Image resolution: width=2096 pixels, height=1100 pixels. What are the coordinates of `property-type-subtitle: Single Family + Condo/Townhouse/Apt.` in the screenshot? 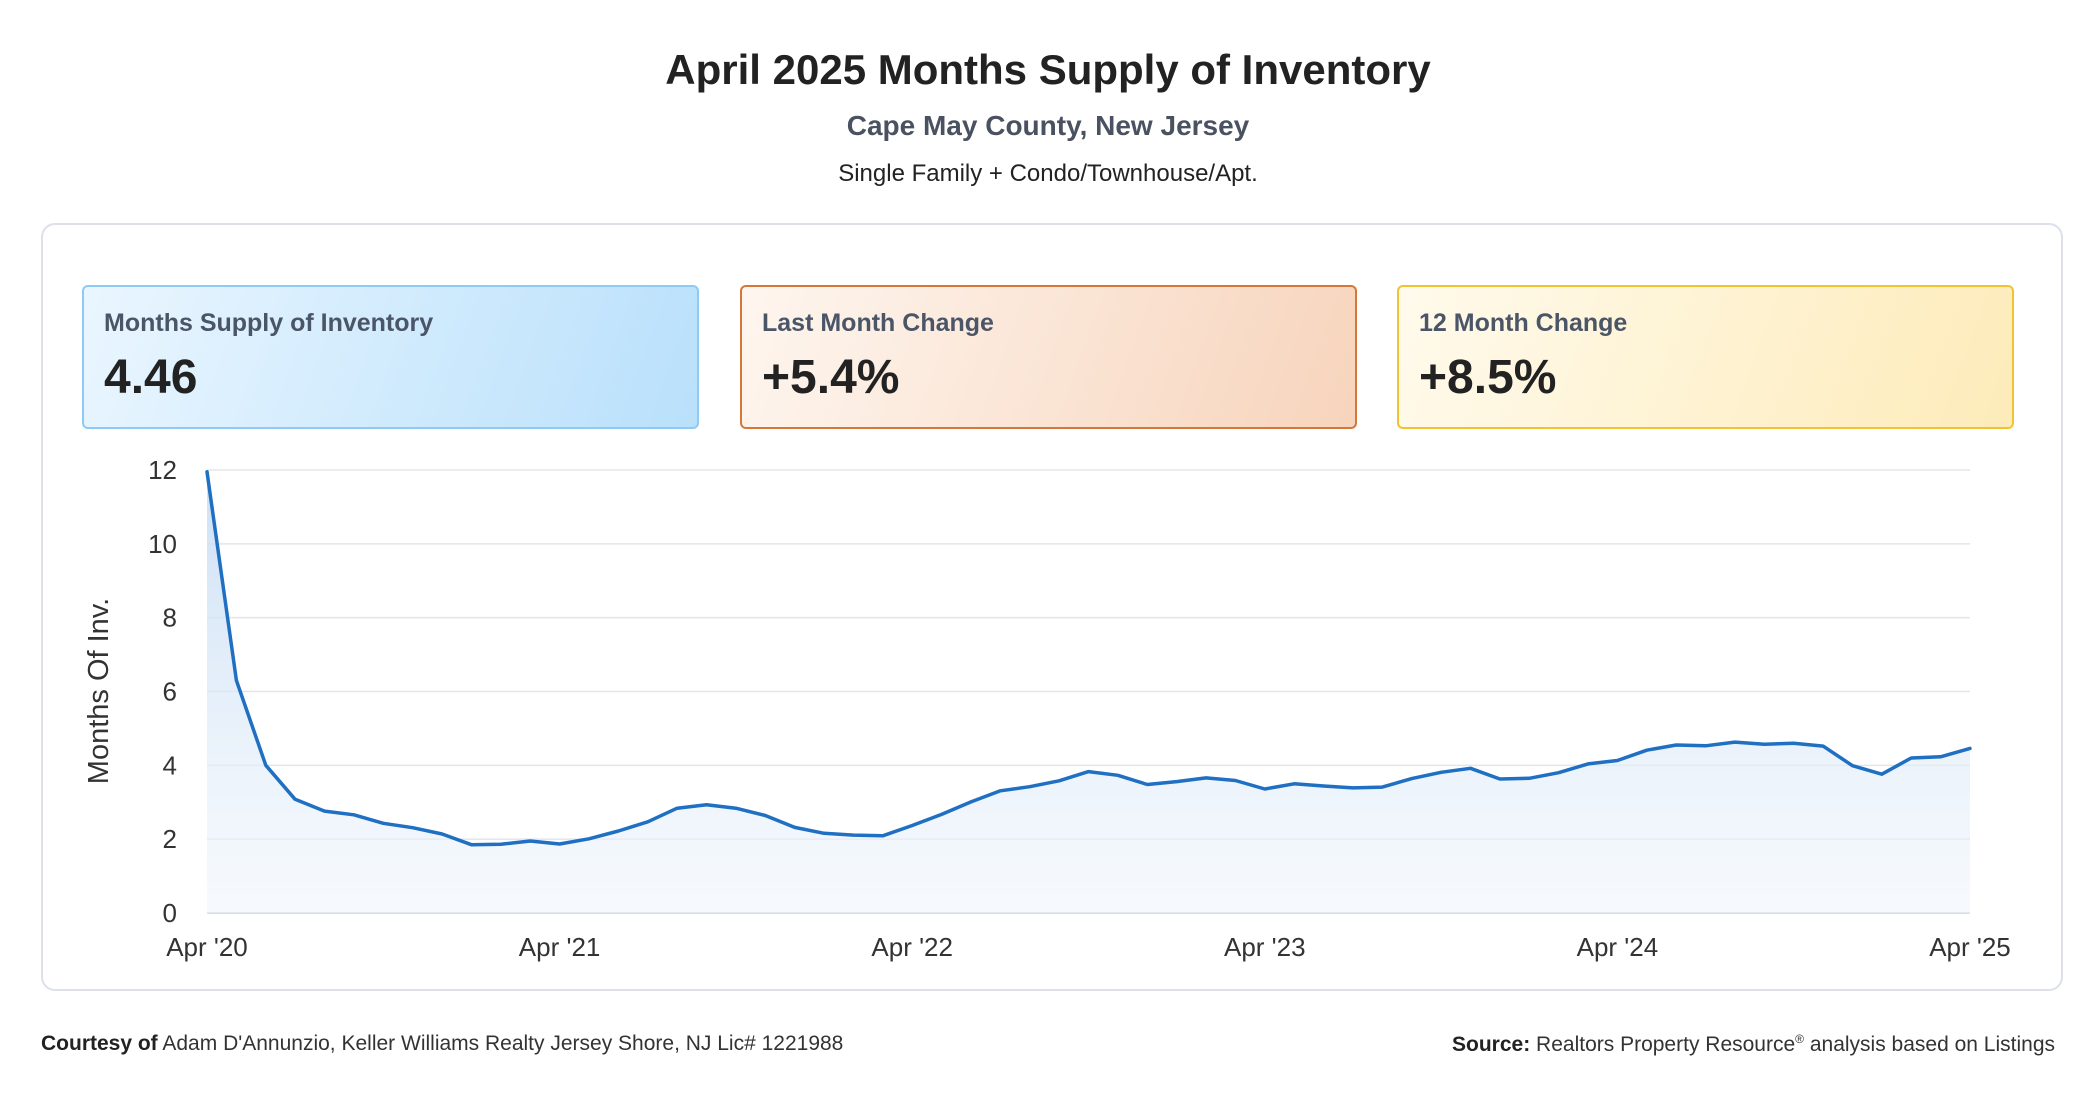 It's located at (1048, 173).